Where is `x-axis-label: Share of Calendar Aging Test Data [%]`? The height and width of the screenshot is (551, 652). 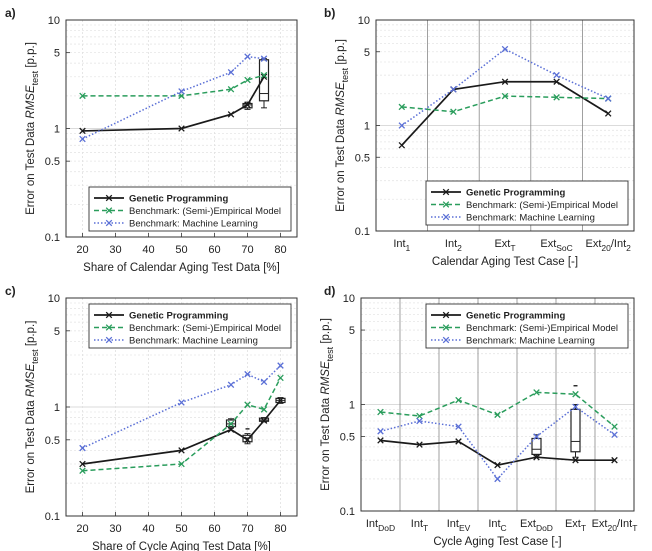
x-axis-label: Share of Calendar Aging Test Data [%] is located at coordinates (181, 268).